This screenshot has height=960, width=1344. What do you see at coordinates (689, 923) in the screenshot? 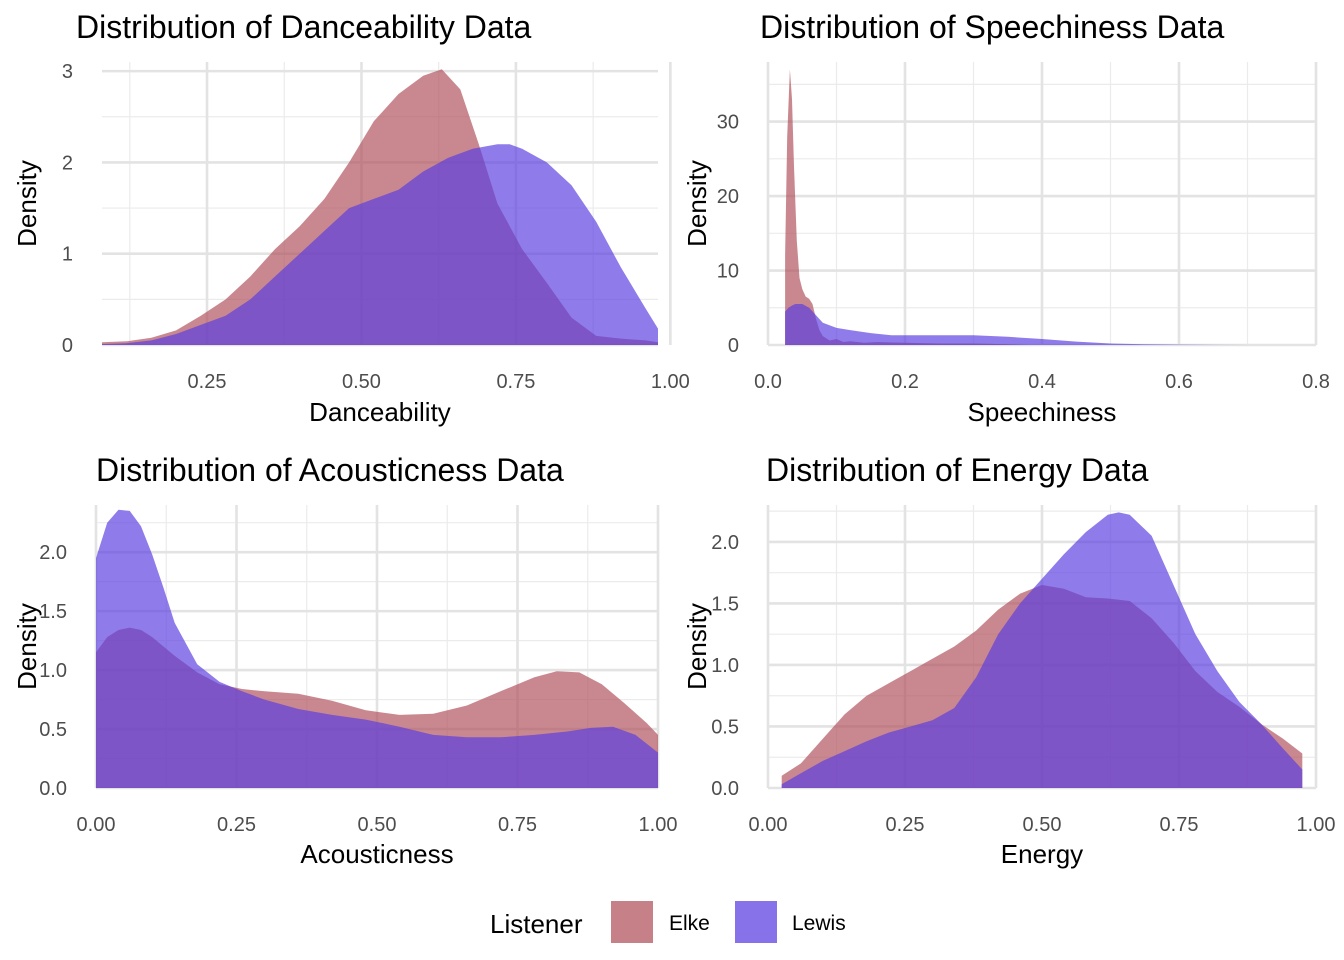
I see `legend-label-elke: Elke` at bounding box center [689, 923].